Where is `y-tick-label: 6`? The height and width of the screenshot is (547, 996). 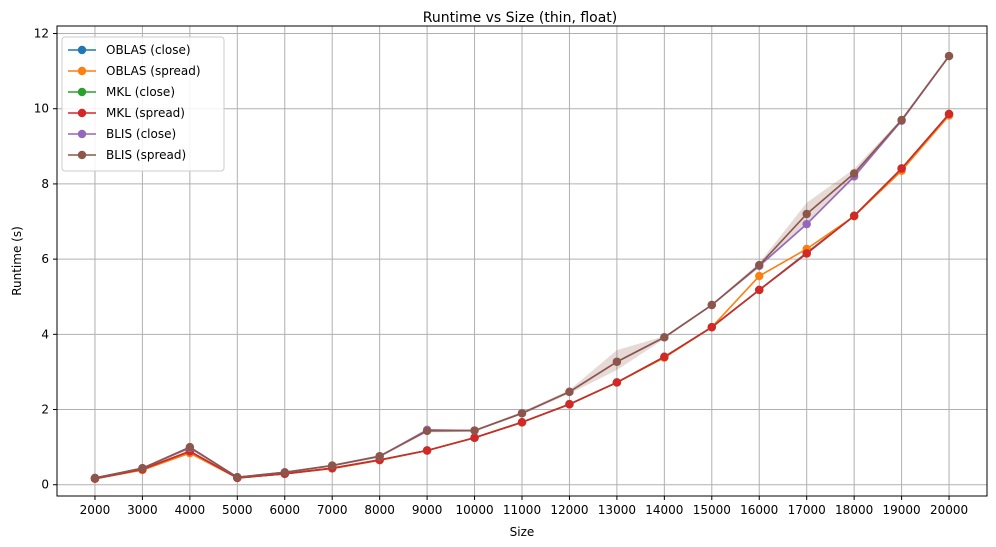 y-tick-label: 6 is located at coordinates (45, 259).